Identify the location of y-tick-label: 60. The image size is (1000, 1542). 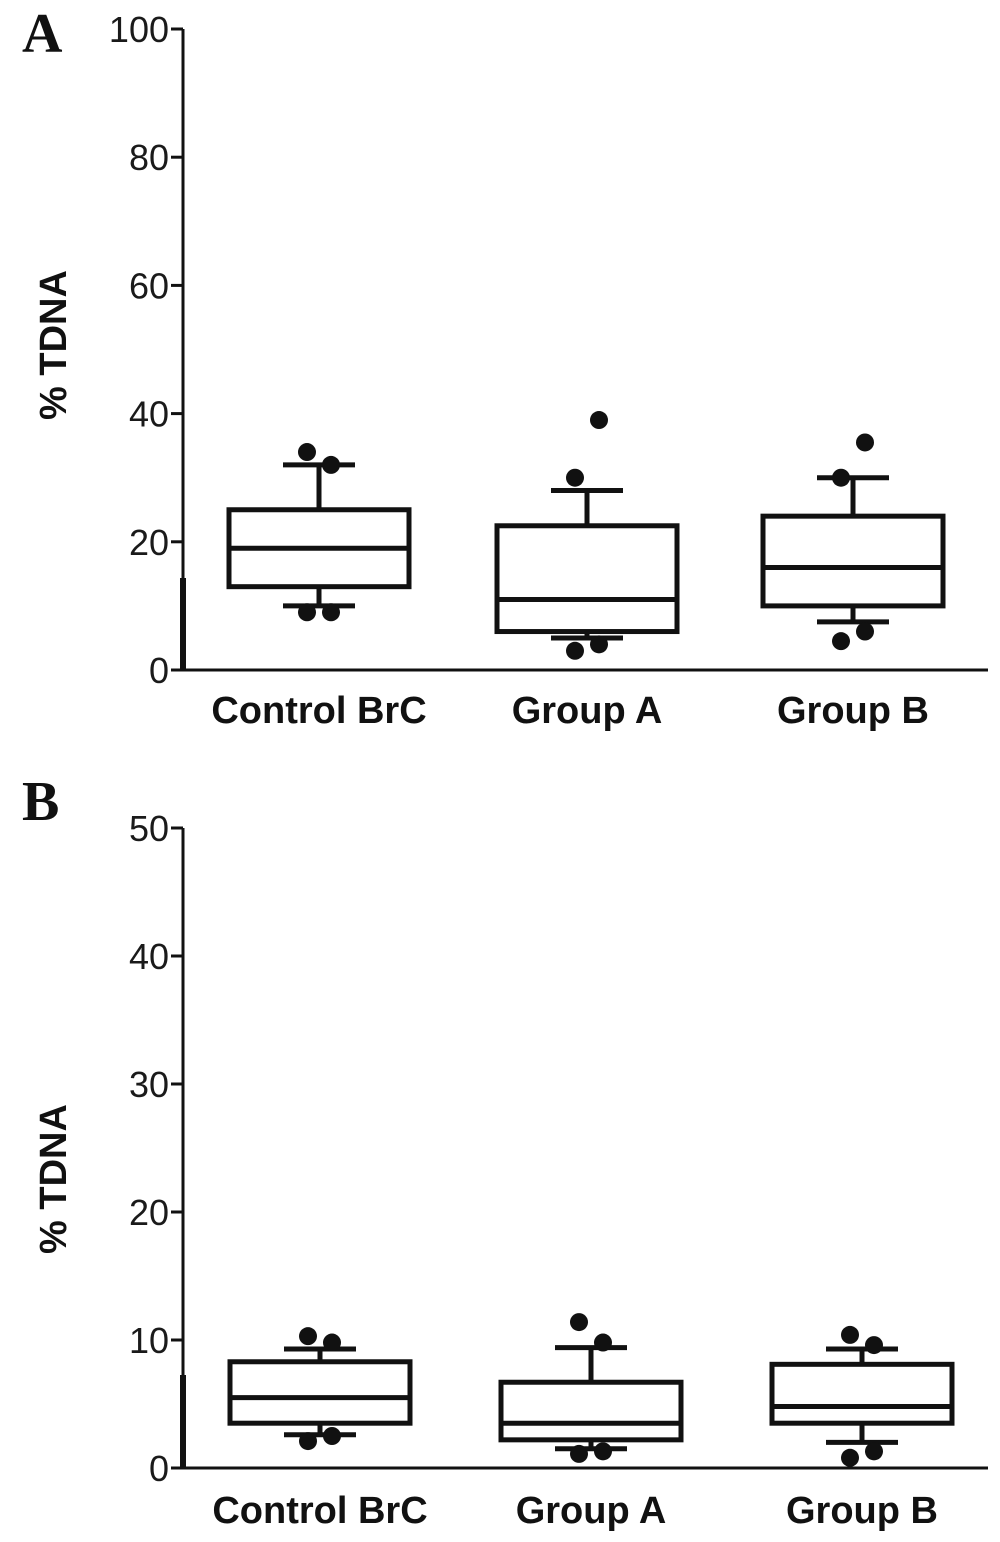
(149, 285).